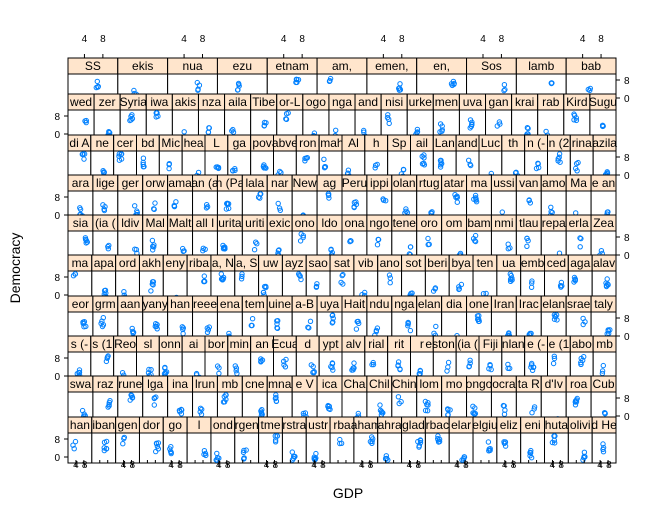  I want to click on panel-strip-label: pov, so click(261, 143).